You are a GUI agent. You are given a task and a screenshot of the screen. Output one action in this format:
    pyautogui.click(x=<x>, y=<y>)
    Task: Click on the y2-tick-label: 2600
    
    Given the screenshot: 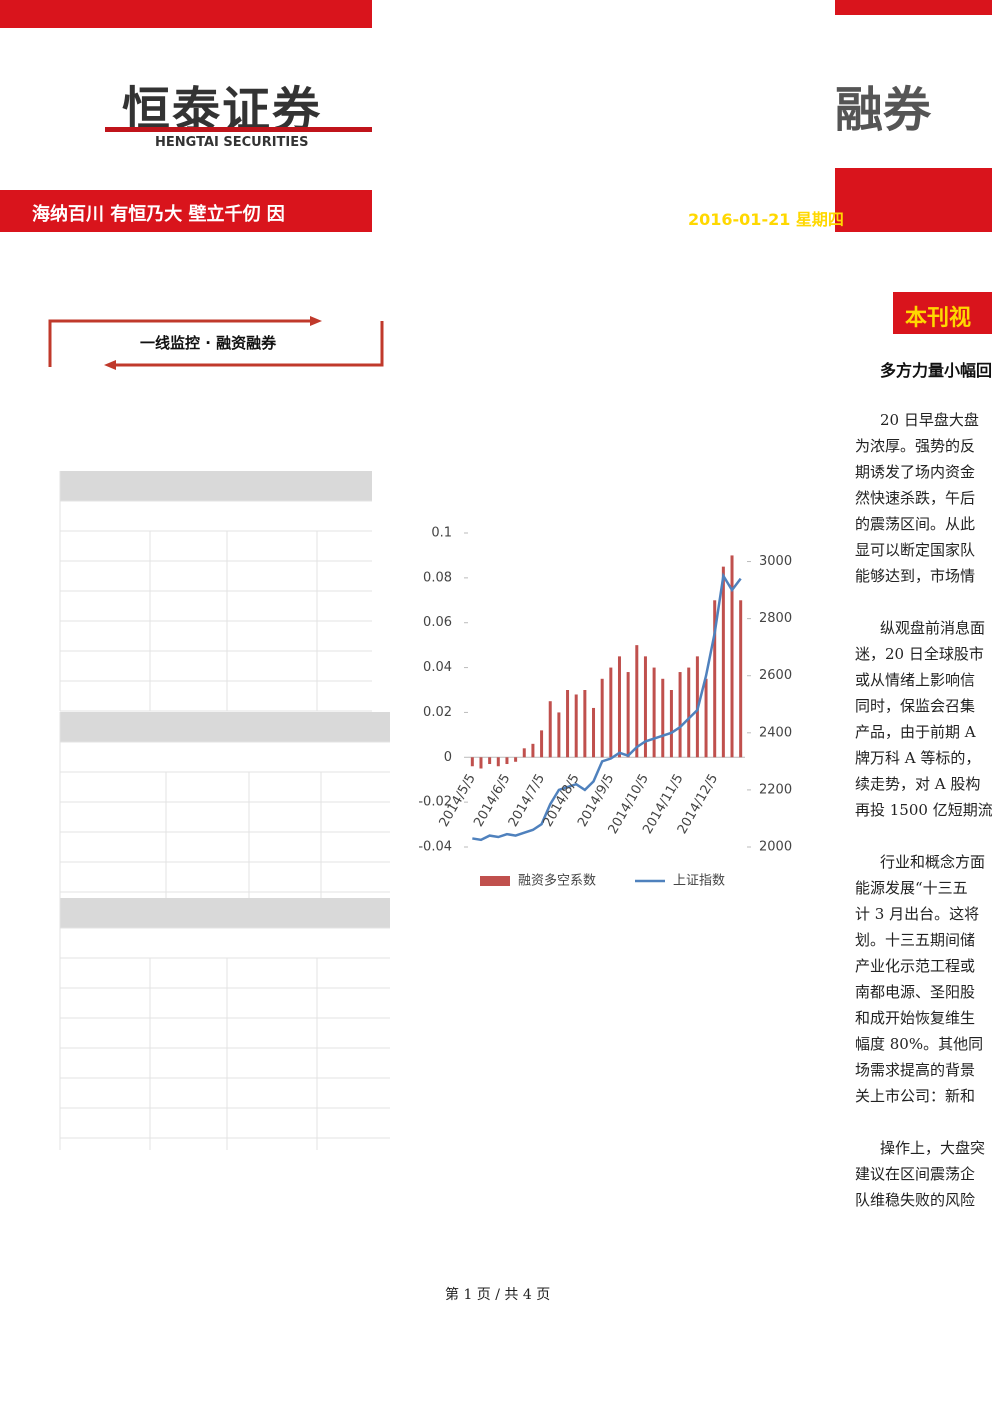 What is the action you would take?
    pyautogui.click(x=775, y=675)
    